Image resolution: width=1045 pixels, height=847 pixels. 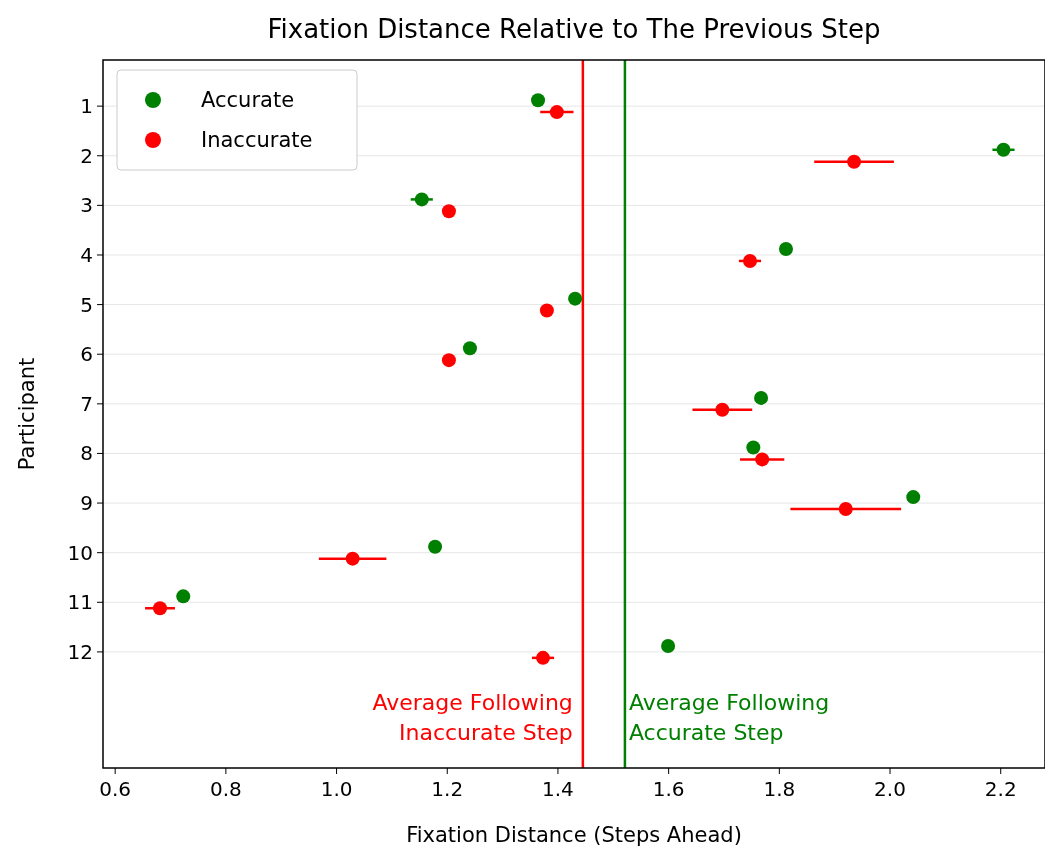 I want to click on y-tick-label: 8, so click(x=86, y=453).